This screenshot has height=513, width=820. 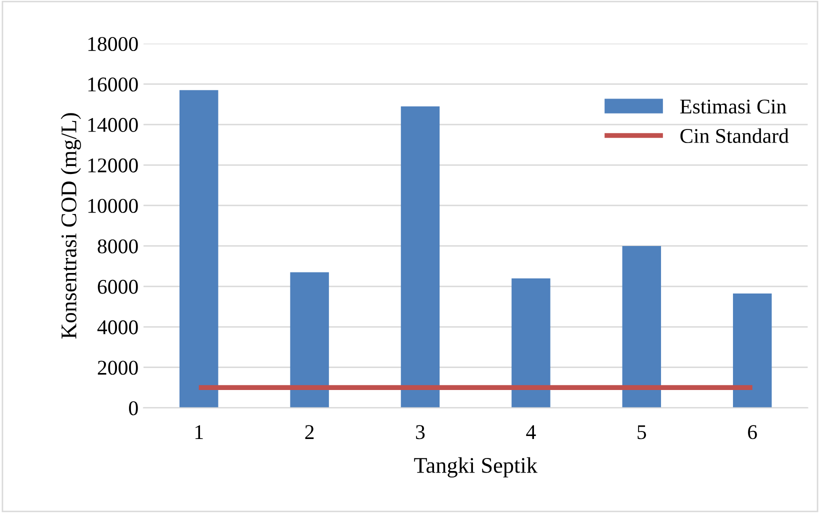 What do you see at coordinates (476, 467) in the screenshot?
I see `x-axis-title: Tangki Septik` at bounding box center [476, 467].